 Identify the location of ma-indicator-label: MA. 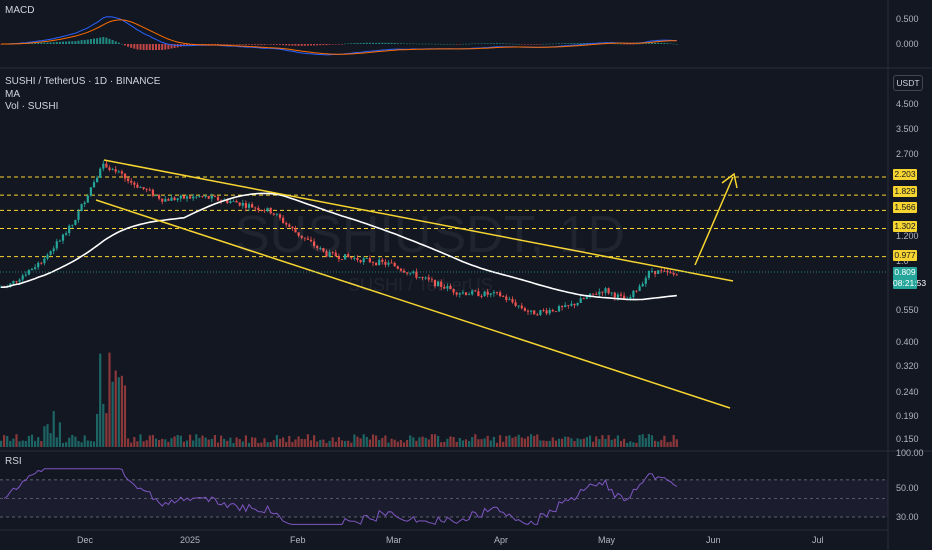
(12, 94).